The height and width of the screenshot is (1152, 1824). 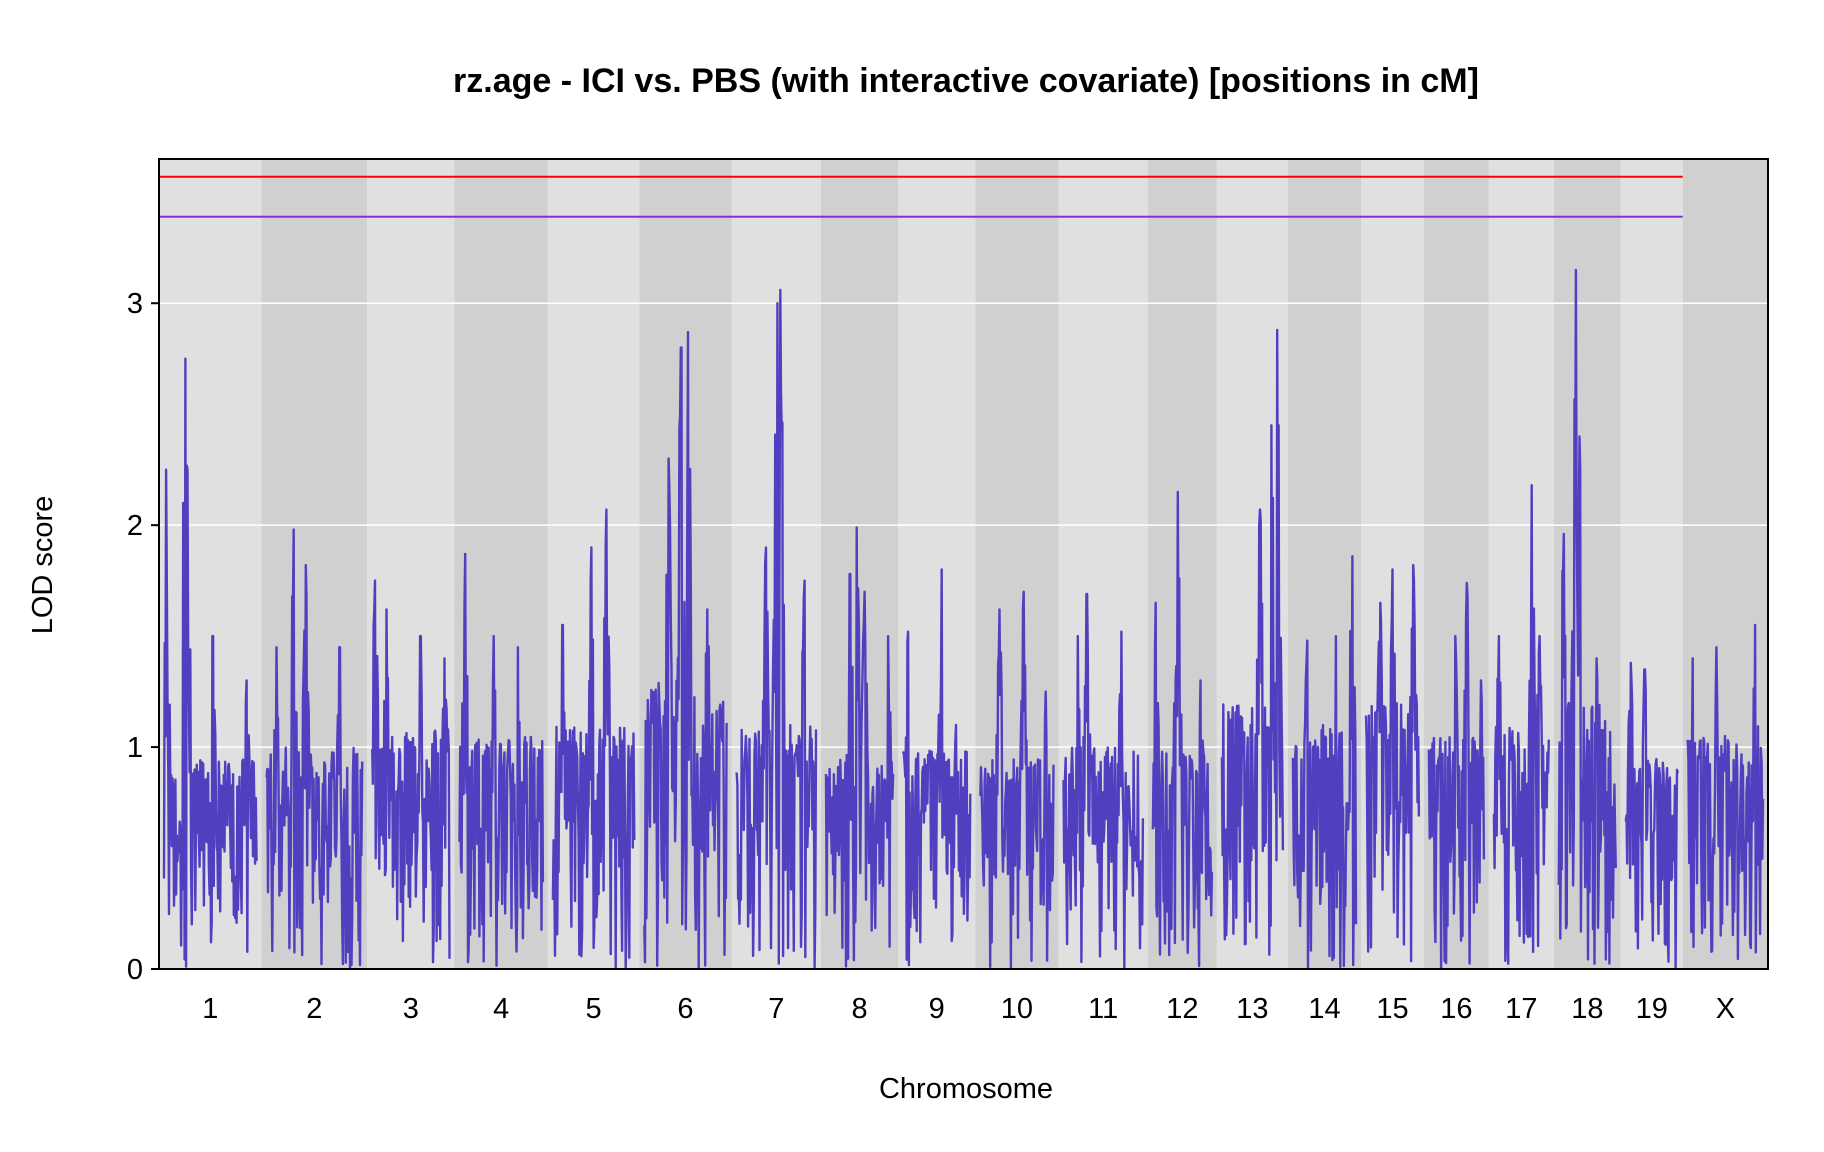 I want to click on x-tick-label-16: 16, so click(x=1456, y=1009).